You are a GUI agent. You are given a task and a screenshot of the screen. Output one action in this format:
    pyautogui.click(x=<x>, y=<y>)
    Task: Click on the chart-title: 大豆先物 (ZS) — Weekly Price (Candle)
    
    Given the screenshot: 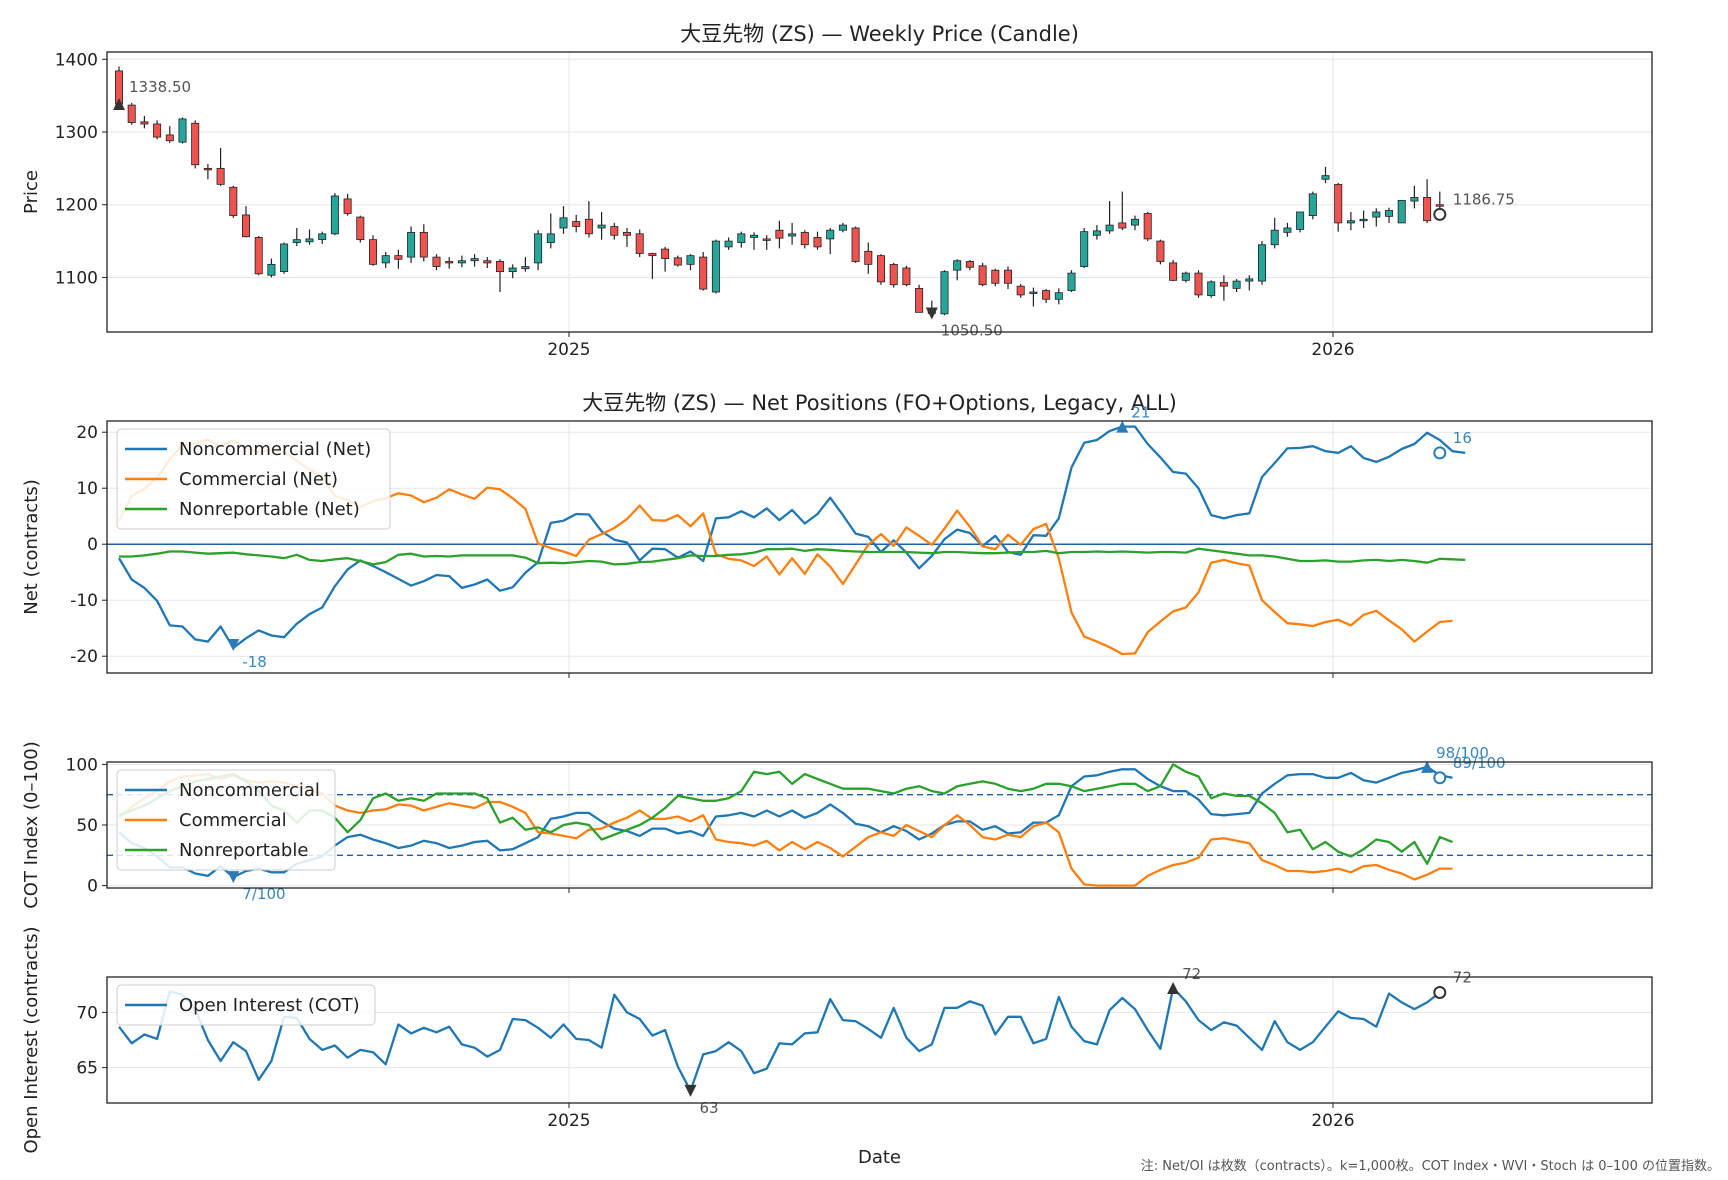 What is the action you would take?
    pyautogui.click(x=879, y=34)
    